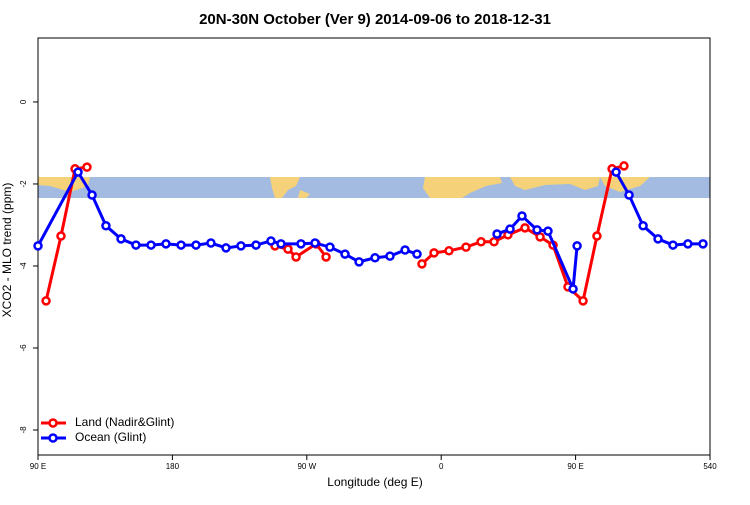 Image resolution: width=750 pixels, height=505 pixels. What do you see at coordinates (7, 250) in the screenshot?
I see `y-axis-label: XCO2 - MLO trend (ppm)` at bounding box center [7, 250].